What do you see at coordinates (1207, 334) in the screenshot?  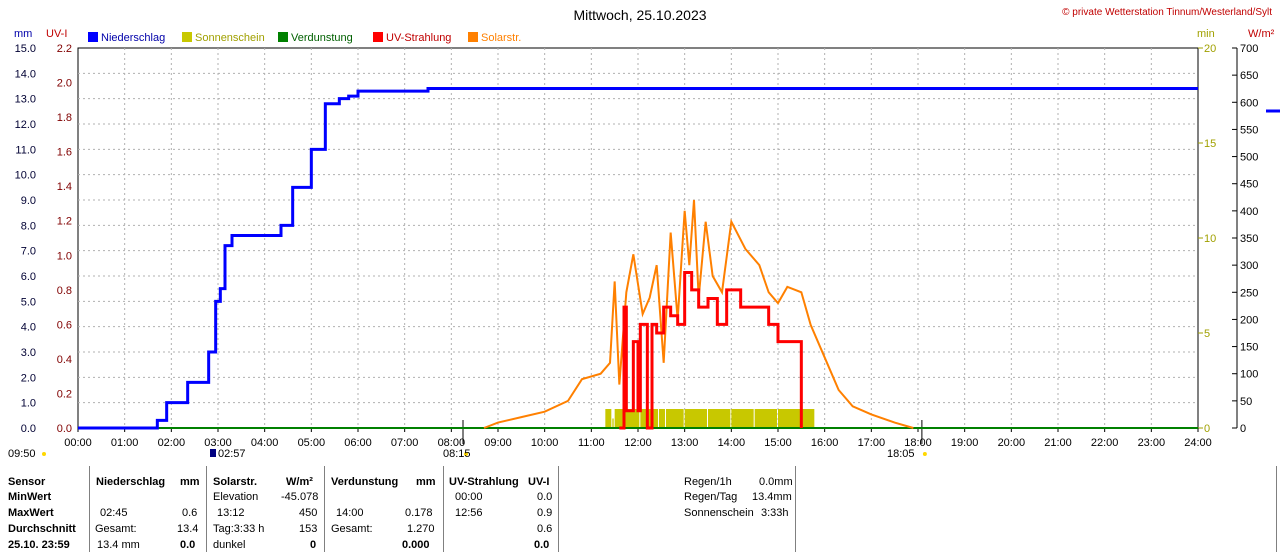 I see `min-tick-label: 5` at bounding box center [1207, 334].